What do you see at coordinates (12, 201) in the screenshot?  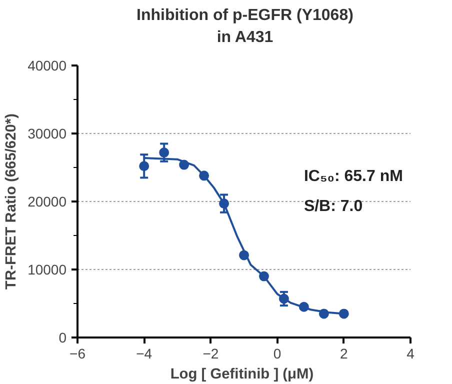 I see `y-axis-title: TR-FRET Ratio (665/620*)` at bounding box center [12, 201].